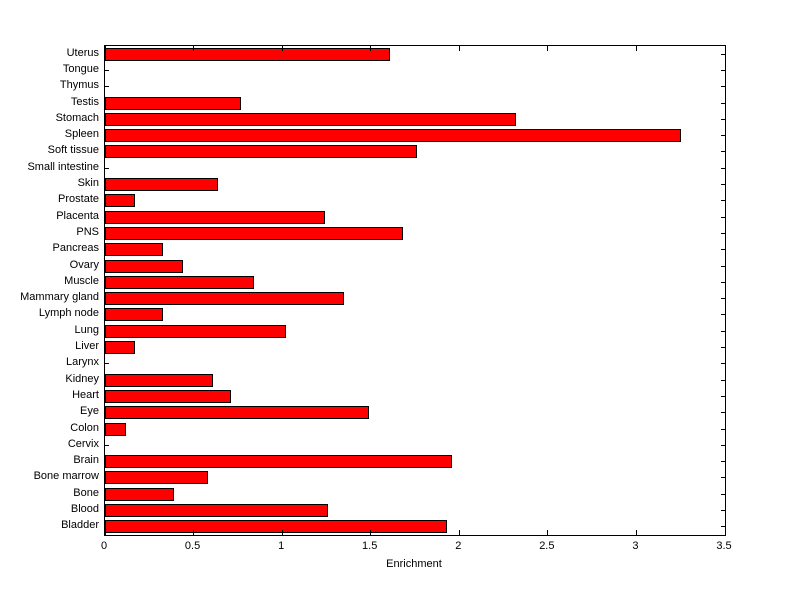 This screenshot has width=800, height=599. I want to click on bar-prostate, so click(120, 201).